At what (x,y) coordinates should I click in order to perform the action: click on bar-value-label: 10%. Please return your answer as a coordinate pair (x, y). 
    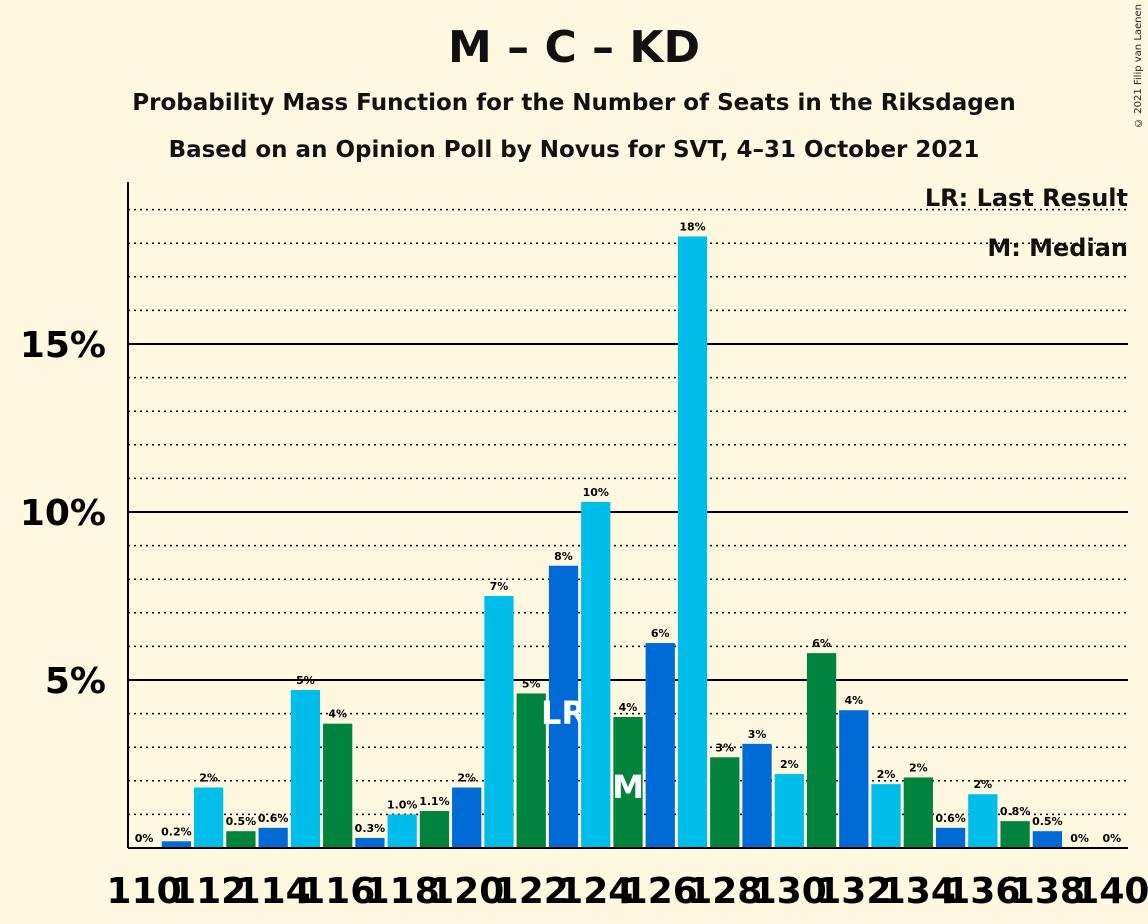
    Looking at the image, I should click on (596, 492).